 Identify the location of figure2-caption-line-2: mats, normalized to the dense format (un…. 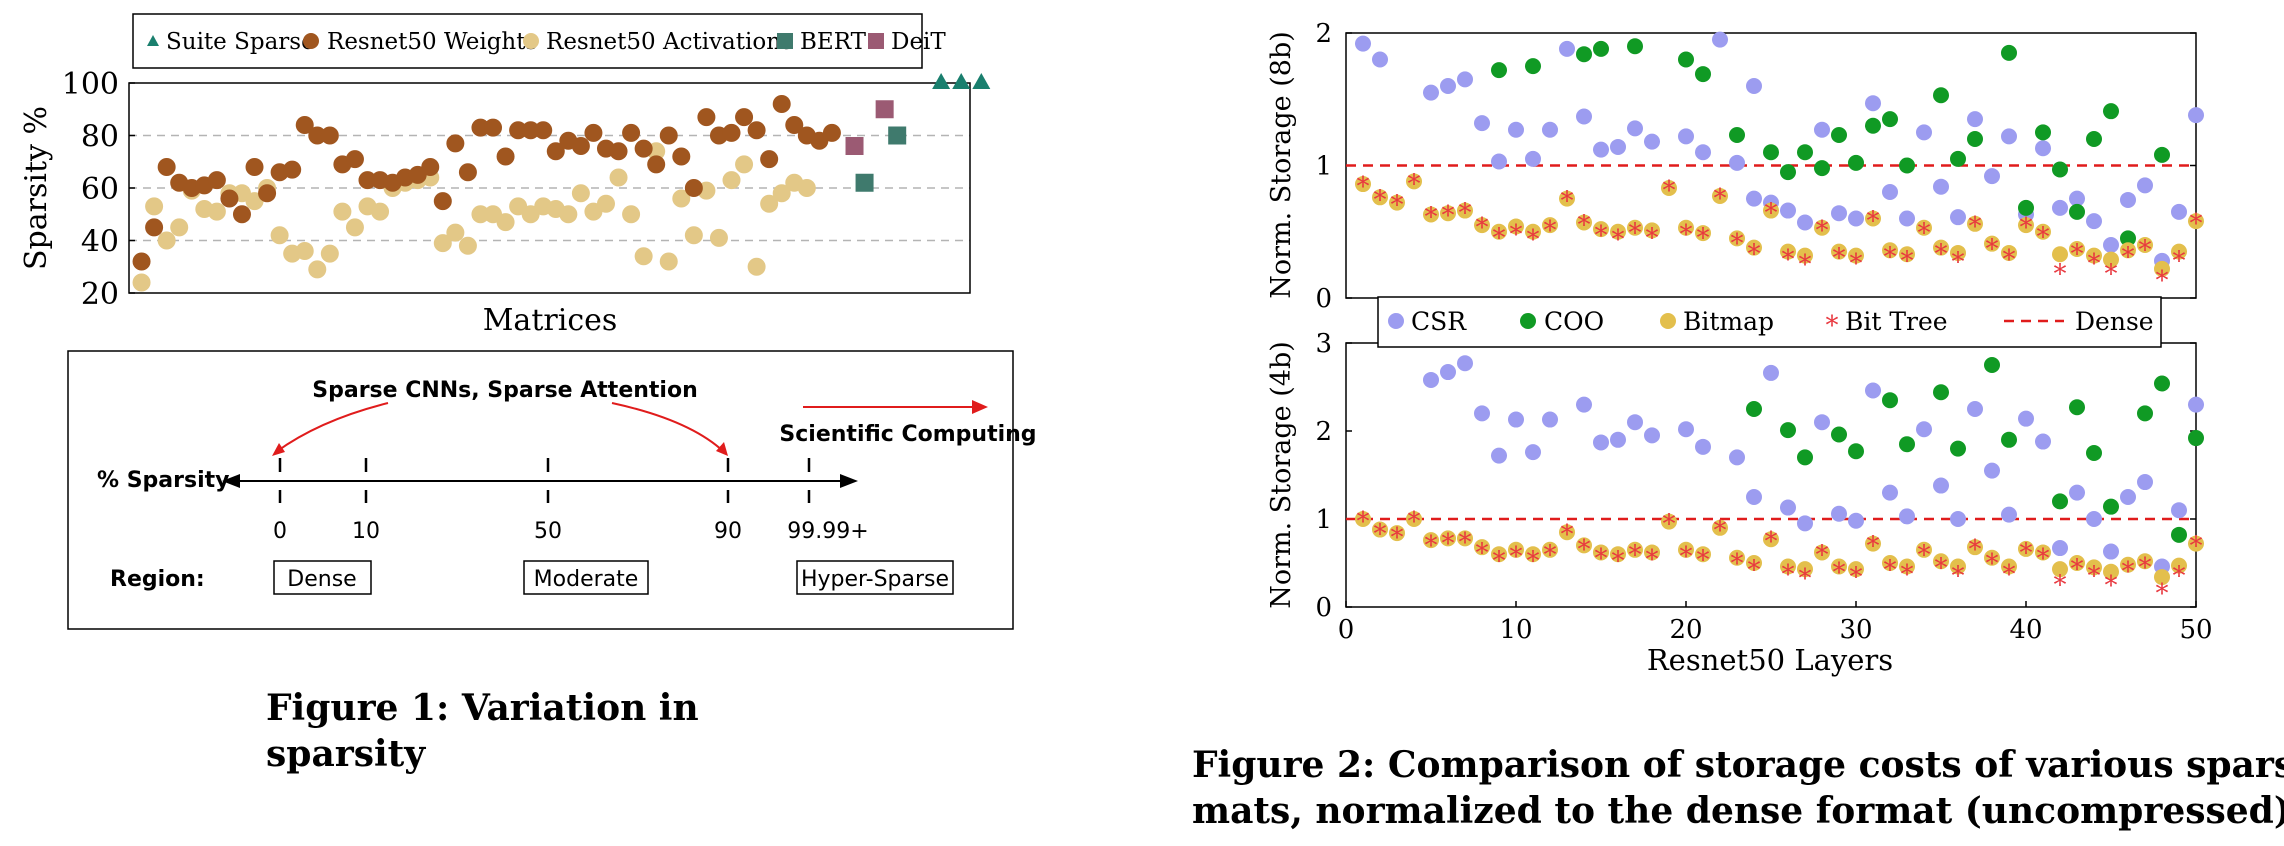
(1738, 811).